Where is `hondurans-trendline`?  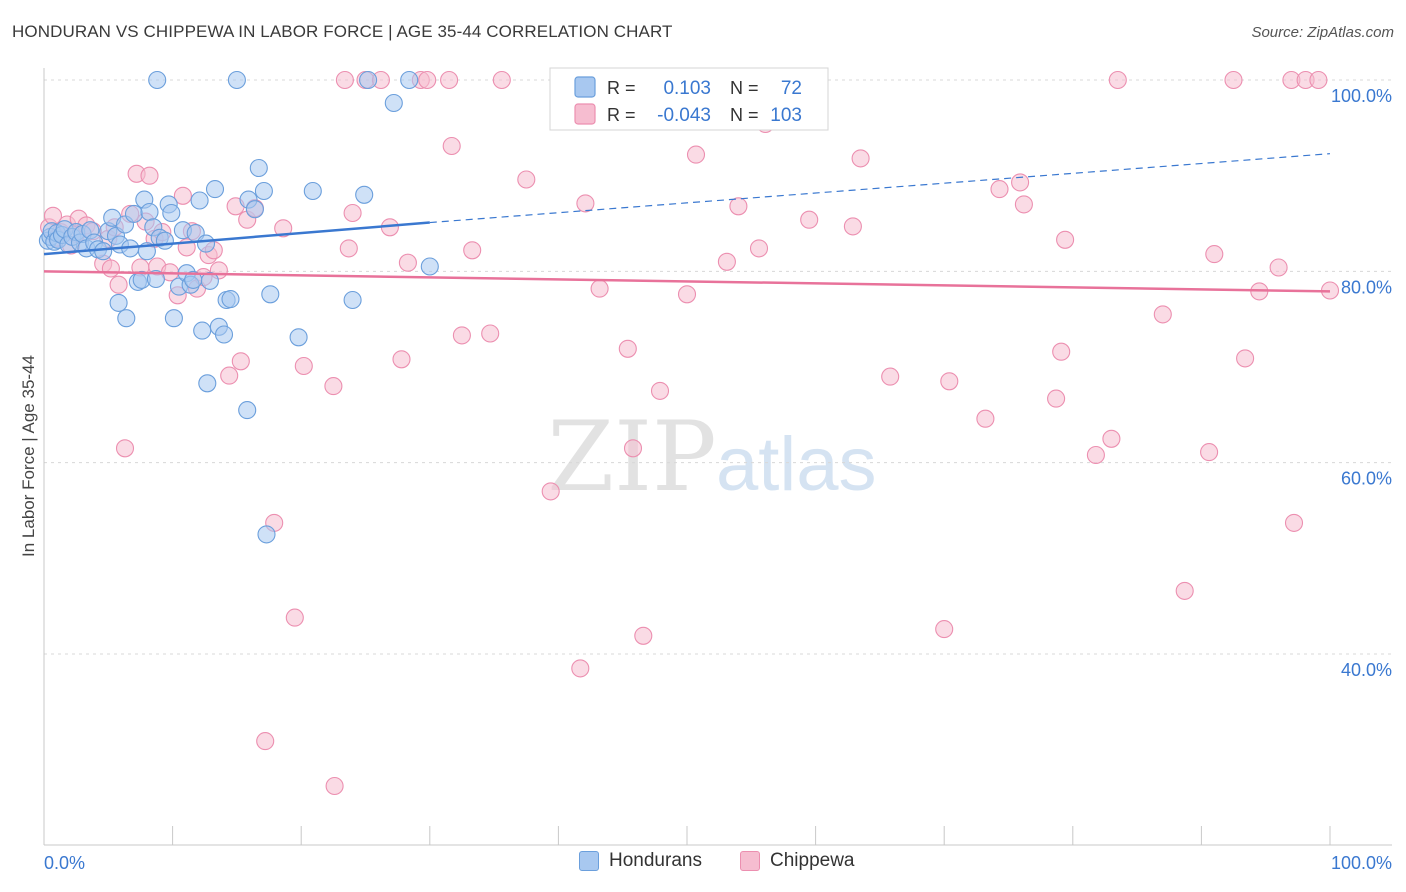 hondurans-trendline is located at coordinates (236, 238).